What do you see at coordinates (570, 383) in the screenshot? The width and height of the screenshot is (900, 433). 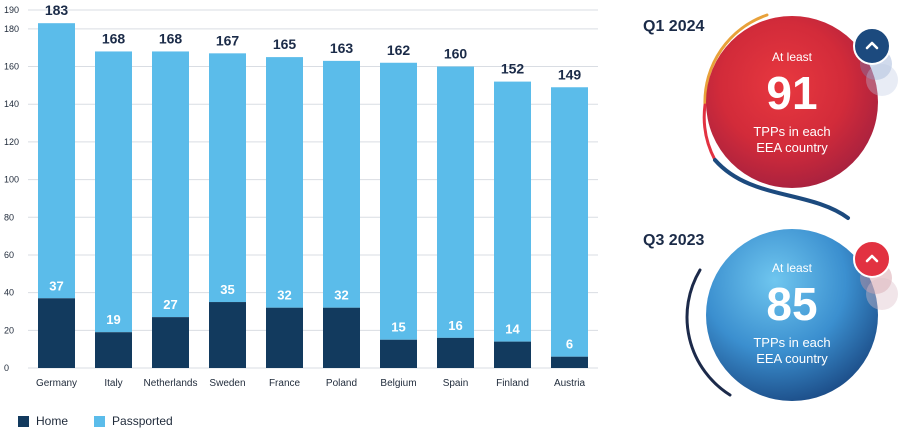 I see `x-tick-label: Austria` at bounding box center [570, 383].